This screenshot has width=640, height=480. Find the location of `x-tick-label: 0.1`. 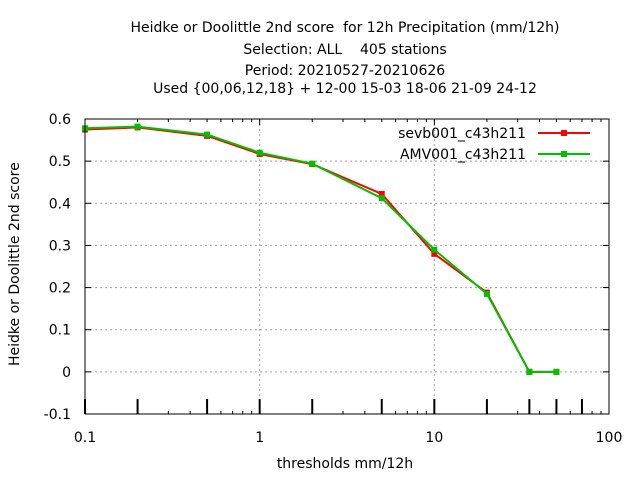

x-tick-label: 0.1 is located at coordinates (85, 438).